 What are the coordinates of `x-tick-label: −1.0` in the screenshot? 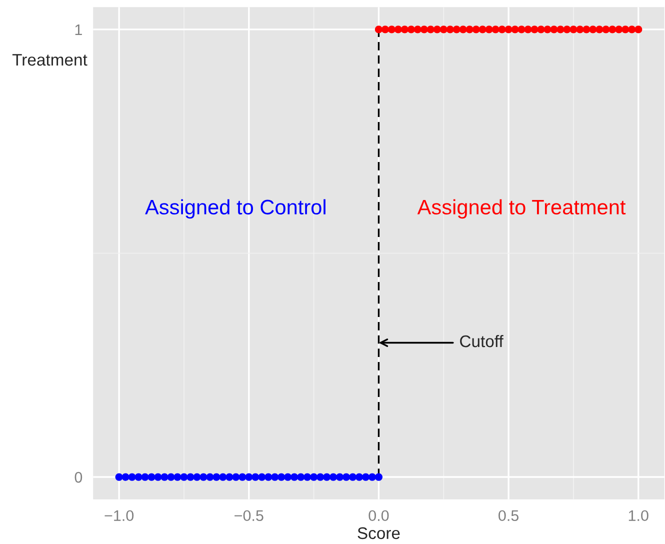 It's located at (119, 516).